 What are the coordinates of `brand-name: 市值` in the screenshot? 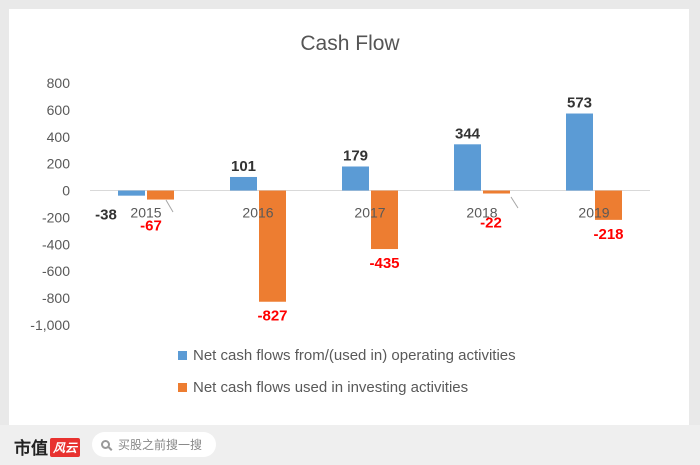 It's located at (31, 449).